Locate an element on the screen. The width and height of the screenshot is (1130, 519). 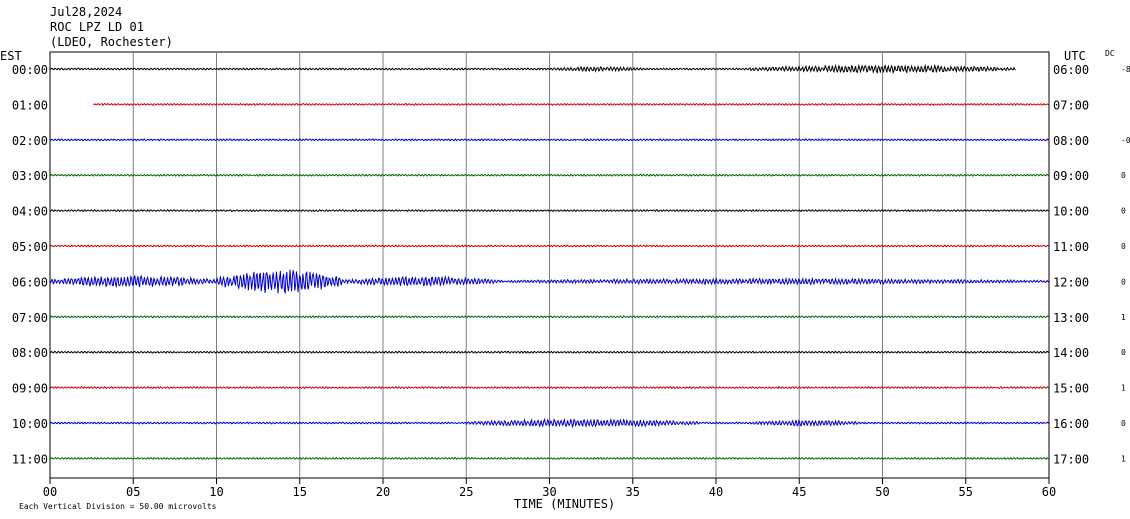
row-label-utc: 17:00 is located at coordinates (1071, 459).